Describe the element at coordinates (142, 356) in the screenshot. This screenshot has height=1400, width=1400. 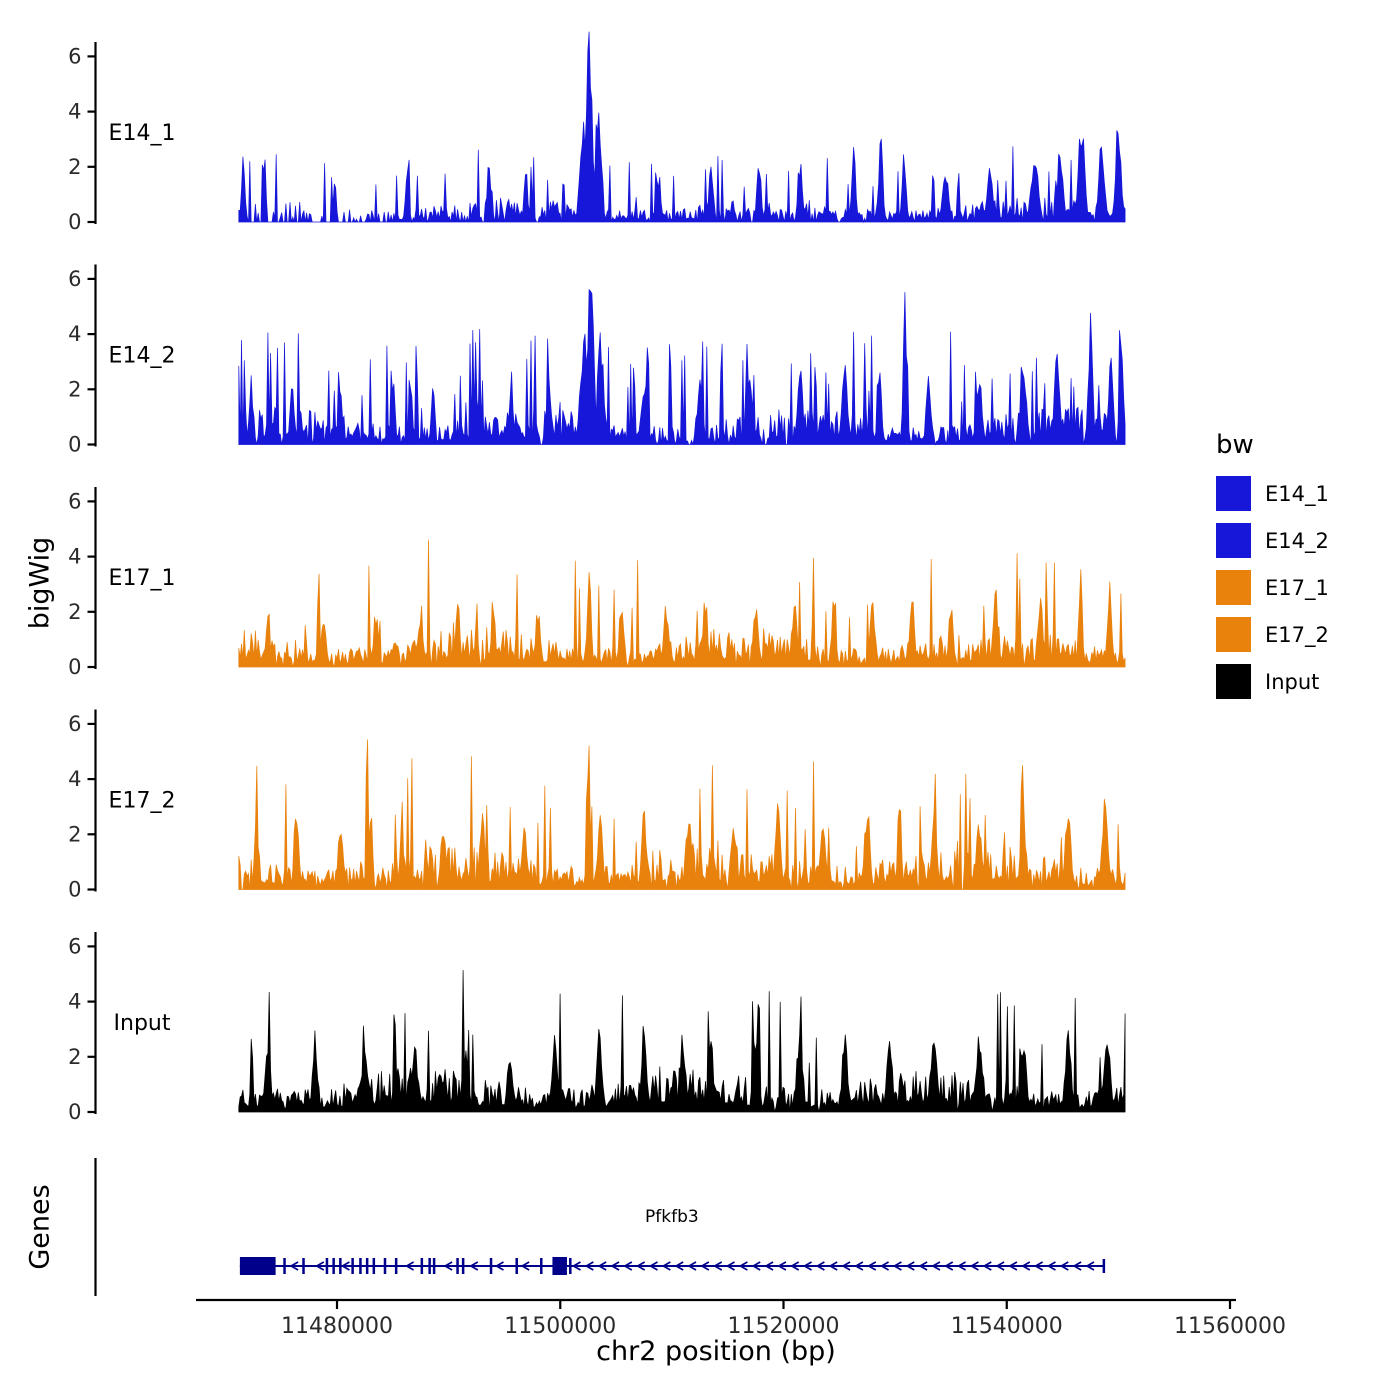
I see `facet-label-E14_2: E14_2` at that location.